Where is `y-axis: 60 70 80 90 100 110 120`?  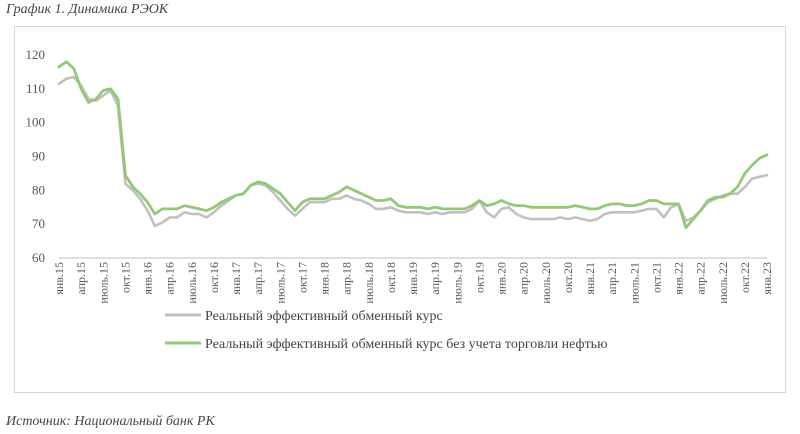
y-axis: 60 70 80 90 100 110 120 is located at coordinates (36, 156).